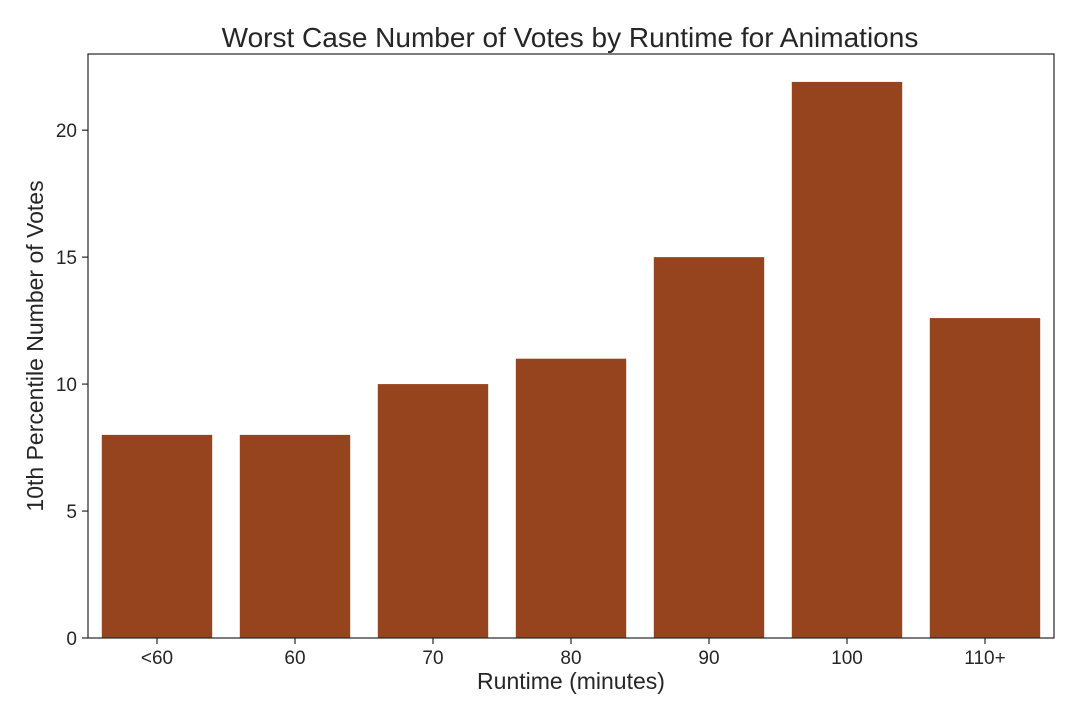 The width and height of the screenshot is (1080, 720). I want to click on y-tick-label: 15, so click(66, 258).